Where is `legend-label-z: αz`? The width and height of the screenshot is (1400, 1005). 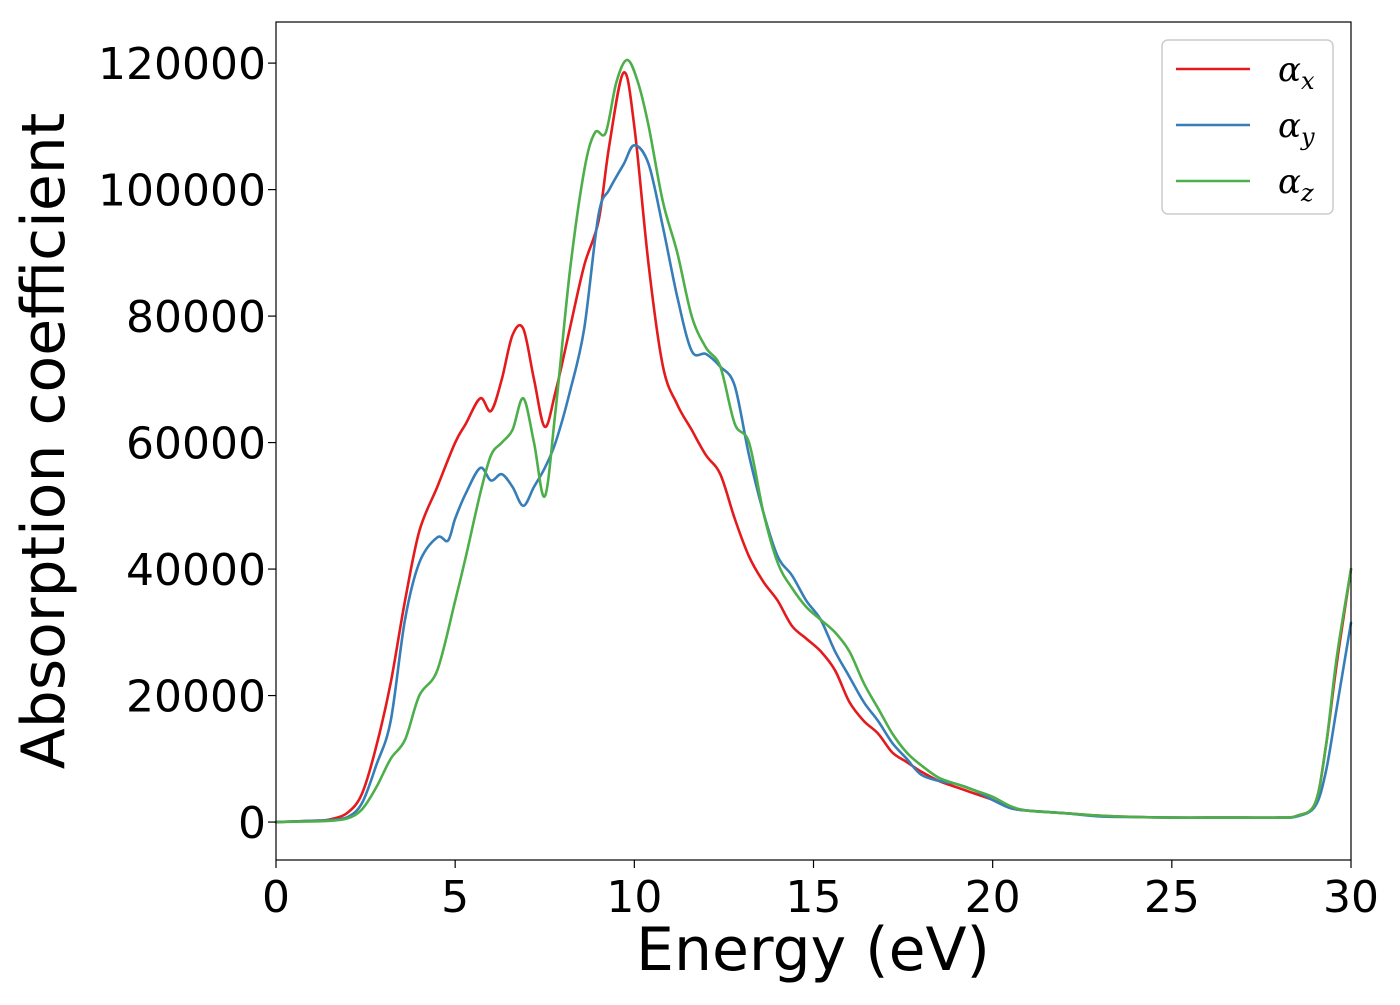
legend-label-z: αz is located at coordinates (1296, 184).